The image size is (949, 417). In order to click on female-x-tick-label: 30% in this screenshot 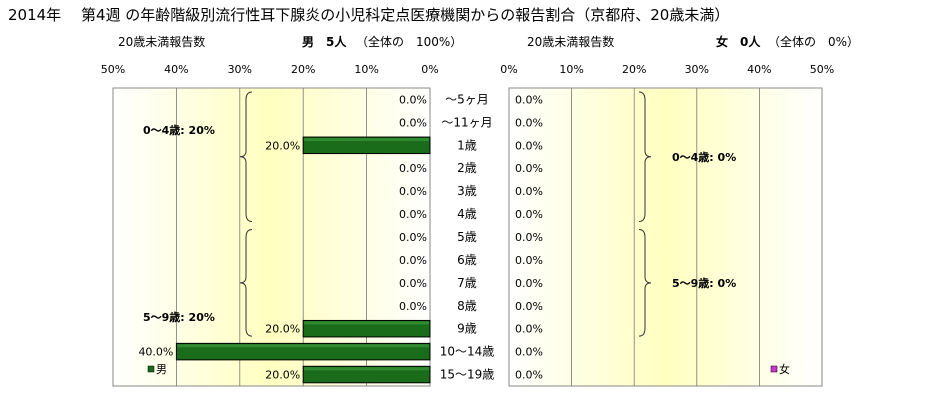, I will do `click(697, 69)`.